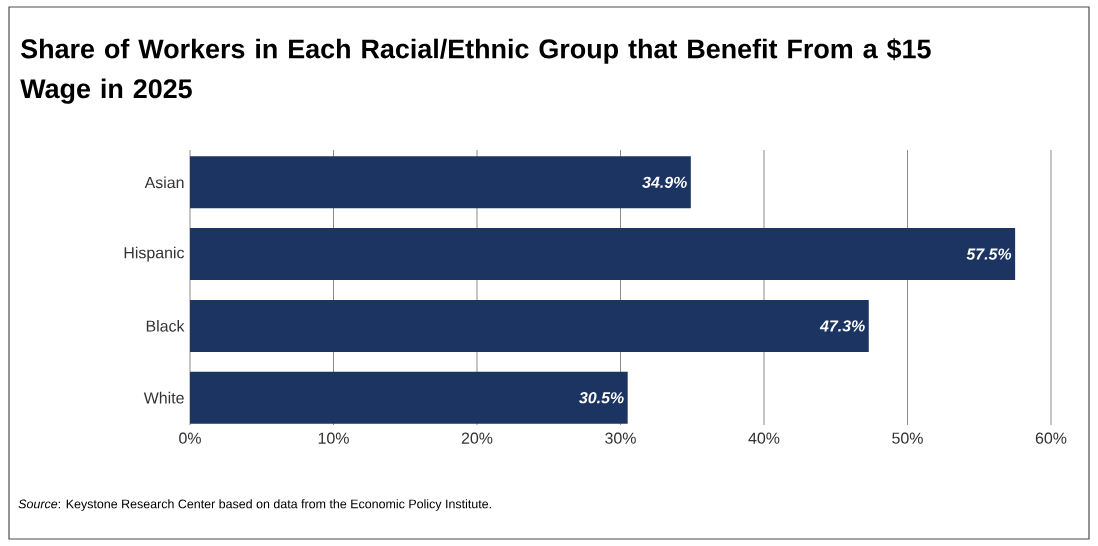  Describe the element at coordinates (842, 326) in the screenshot. I see `data-label: 47.3%` at that location.